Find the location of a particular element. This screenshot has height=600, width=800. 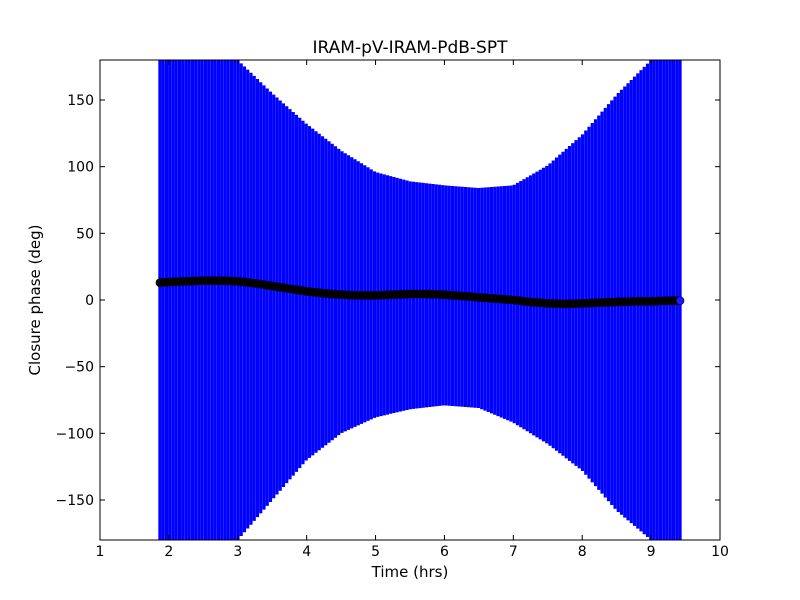

x-tick-label: 6 is located at coordinates (444, 552).